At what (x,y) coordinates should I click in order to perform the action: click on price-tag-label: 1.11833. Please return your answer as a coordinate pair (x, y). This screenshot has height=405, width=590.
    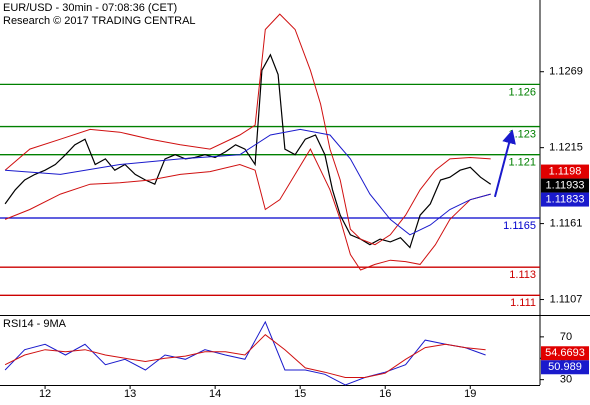
    Looking at the image, I should click on (565, 199).